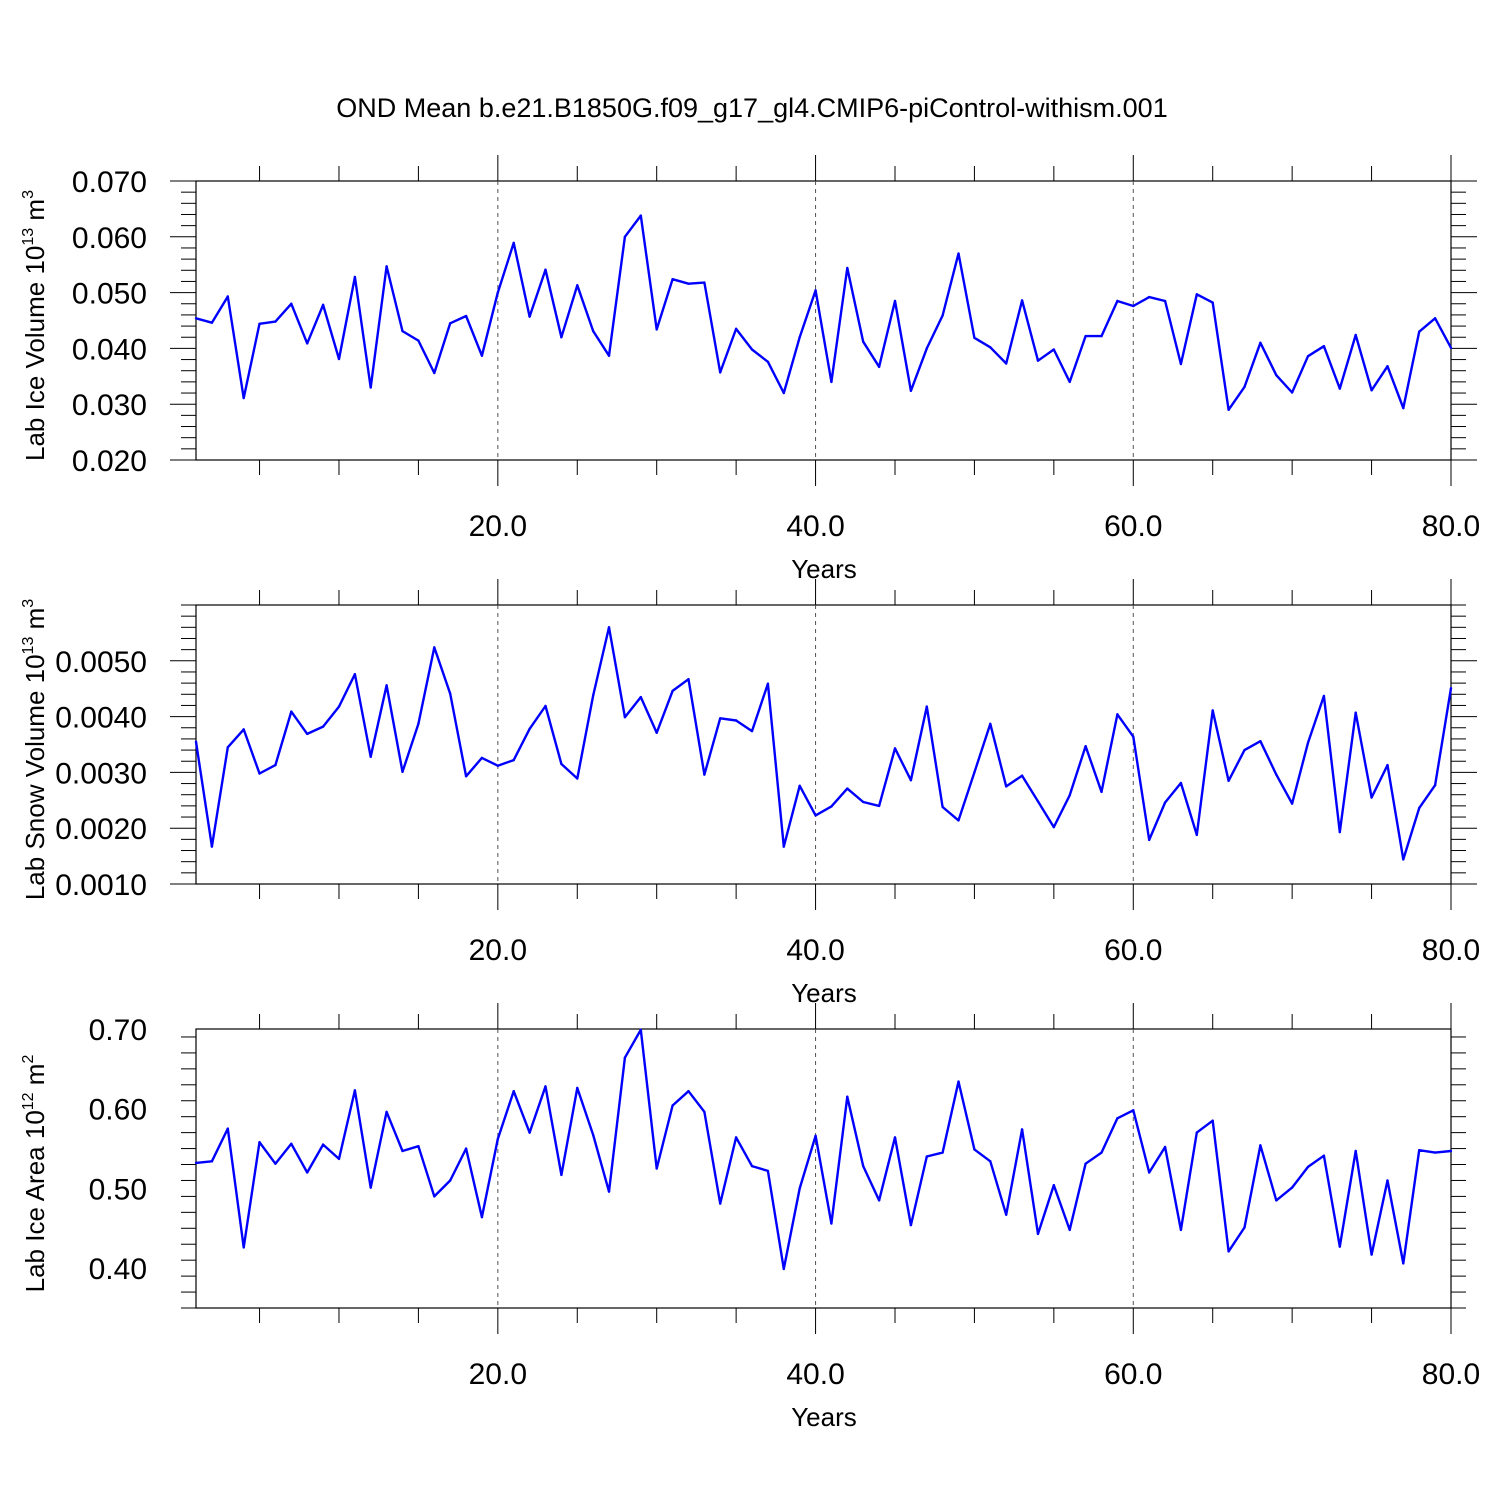 The width and height of the screenshot is (1500, 1500). What do you see at coordinates (815, 1374) in the screenshot?
I see `x-tick-label: 40.0` at bounding box center [815, 1374].